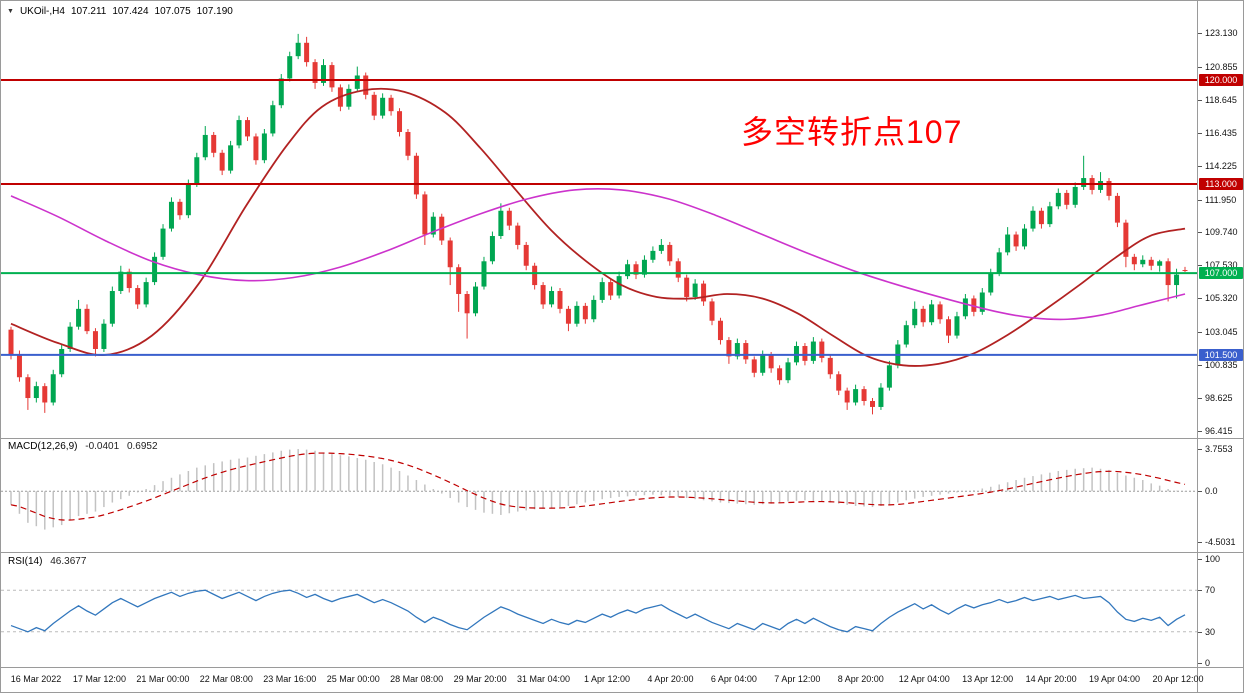 This screenshot has width=1244, height=693. I want to click on rsi-axis-label: 70, so click(1210, 590).